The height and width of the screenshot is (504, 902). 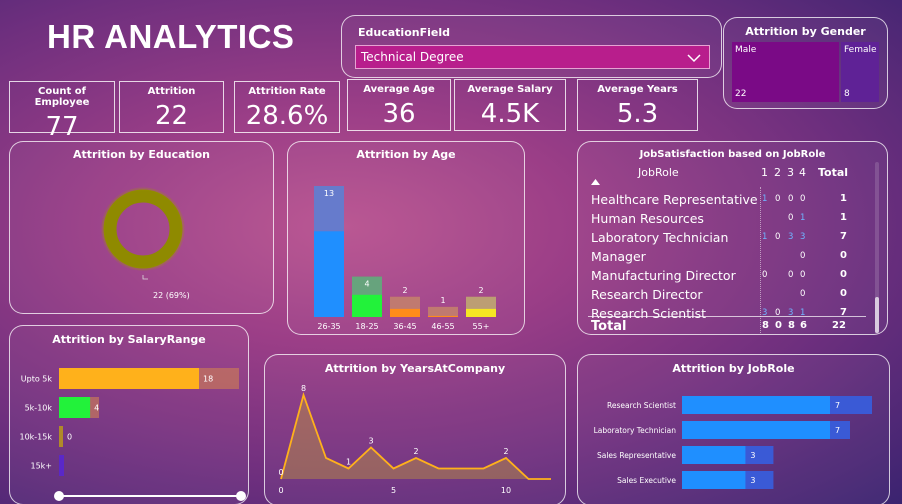 What do you see at coordinates (778, 325) in the screenshot?
I see `total-cell: 0` at bounding box center [778, 325].